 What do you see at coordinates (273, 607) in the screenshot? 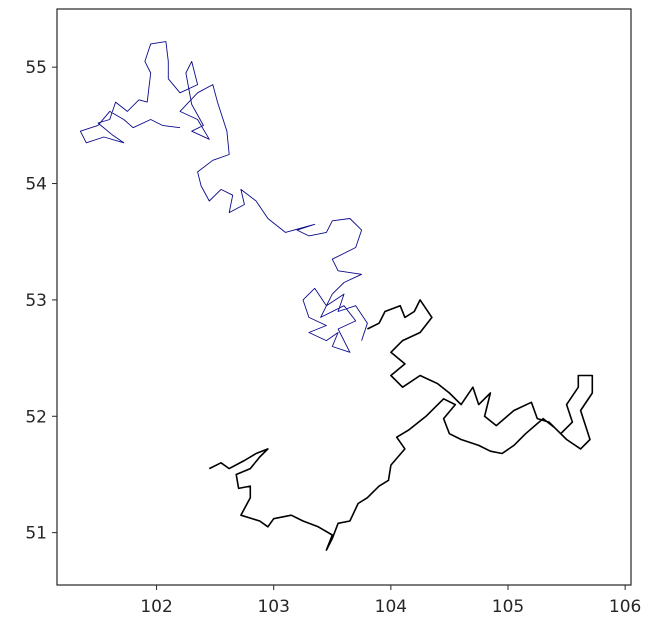
I see `x-tick-label: 103` at bounding box center [273, 607].